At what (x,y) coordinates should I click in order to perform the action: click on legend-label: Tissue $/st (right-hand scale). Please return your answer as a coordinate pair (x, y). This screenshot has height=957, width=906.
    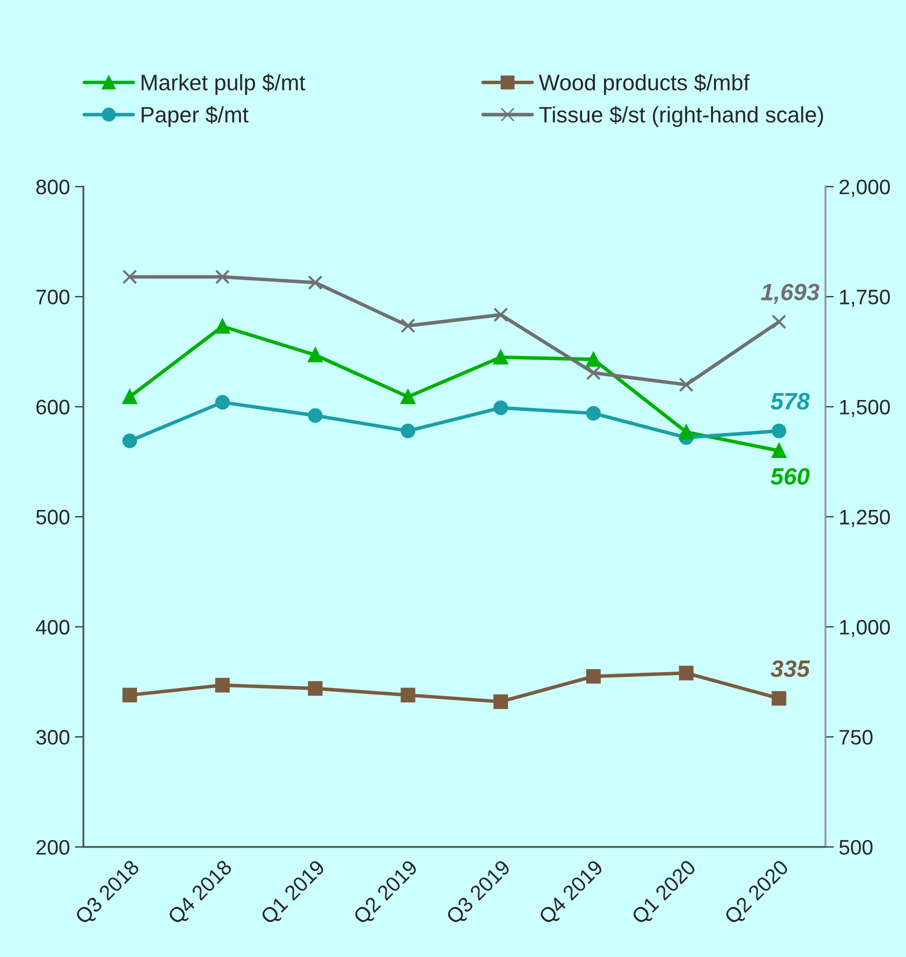
    Looking at the image, I should click on (681, 116).